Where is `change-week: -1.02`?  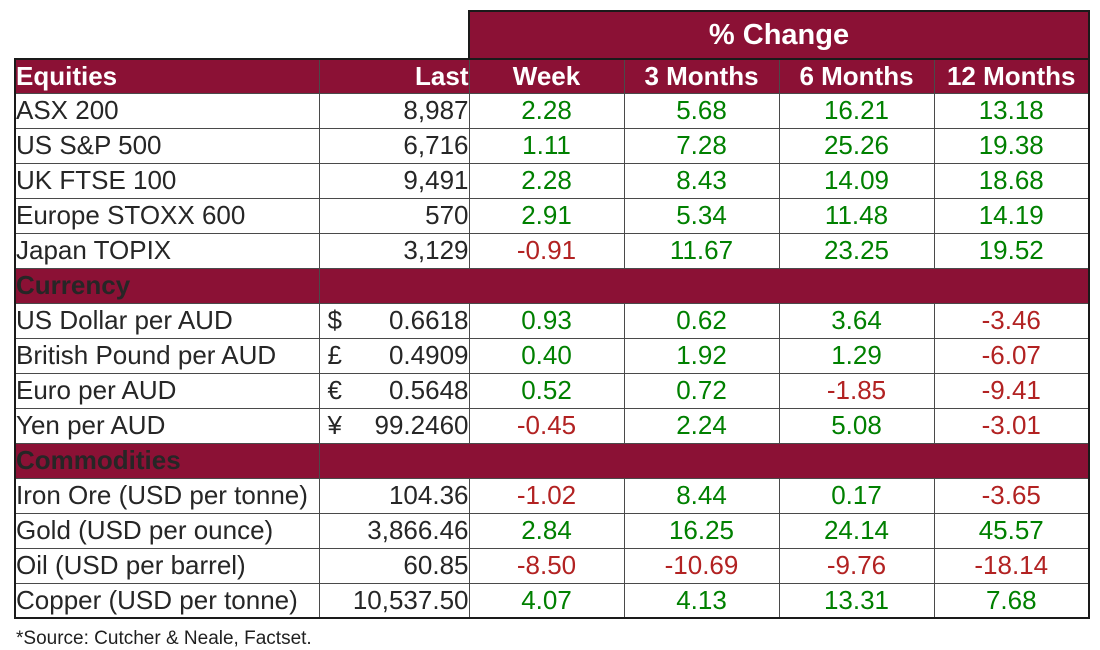 change-week: -1.02 is located at coordinates (546, 495).